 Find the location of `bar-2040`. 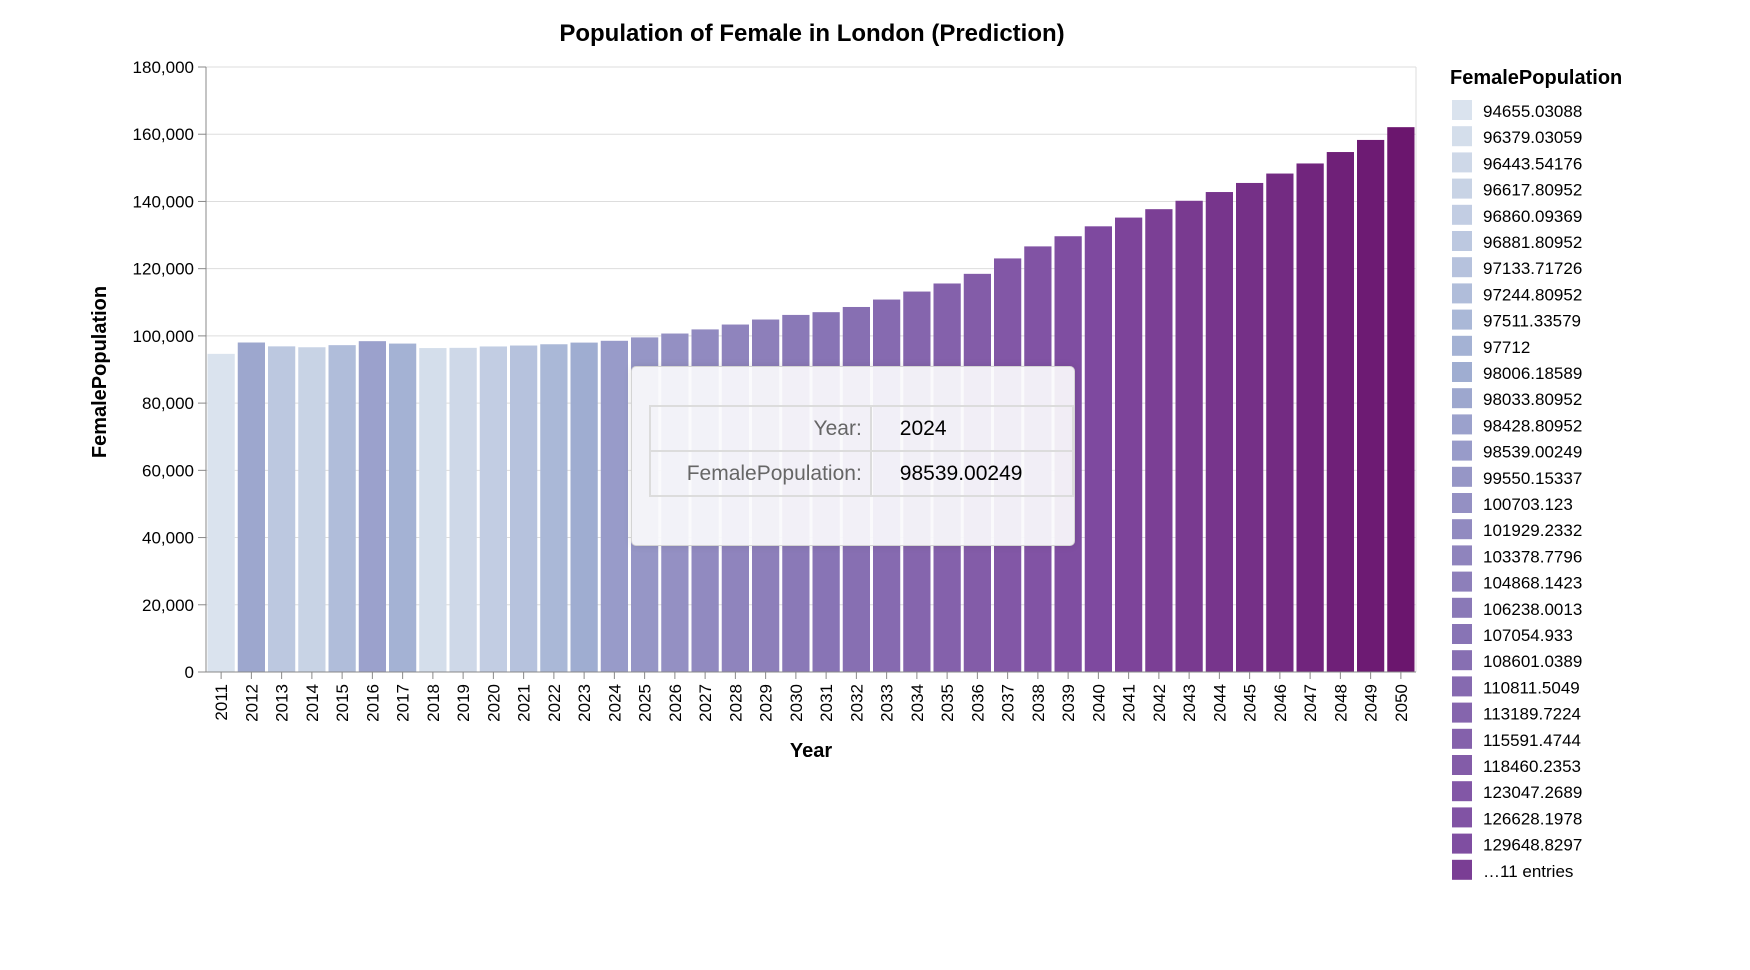

bar-2040 is located at coordinates (1098, 449).